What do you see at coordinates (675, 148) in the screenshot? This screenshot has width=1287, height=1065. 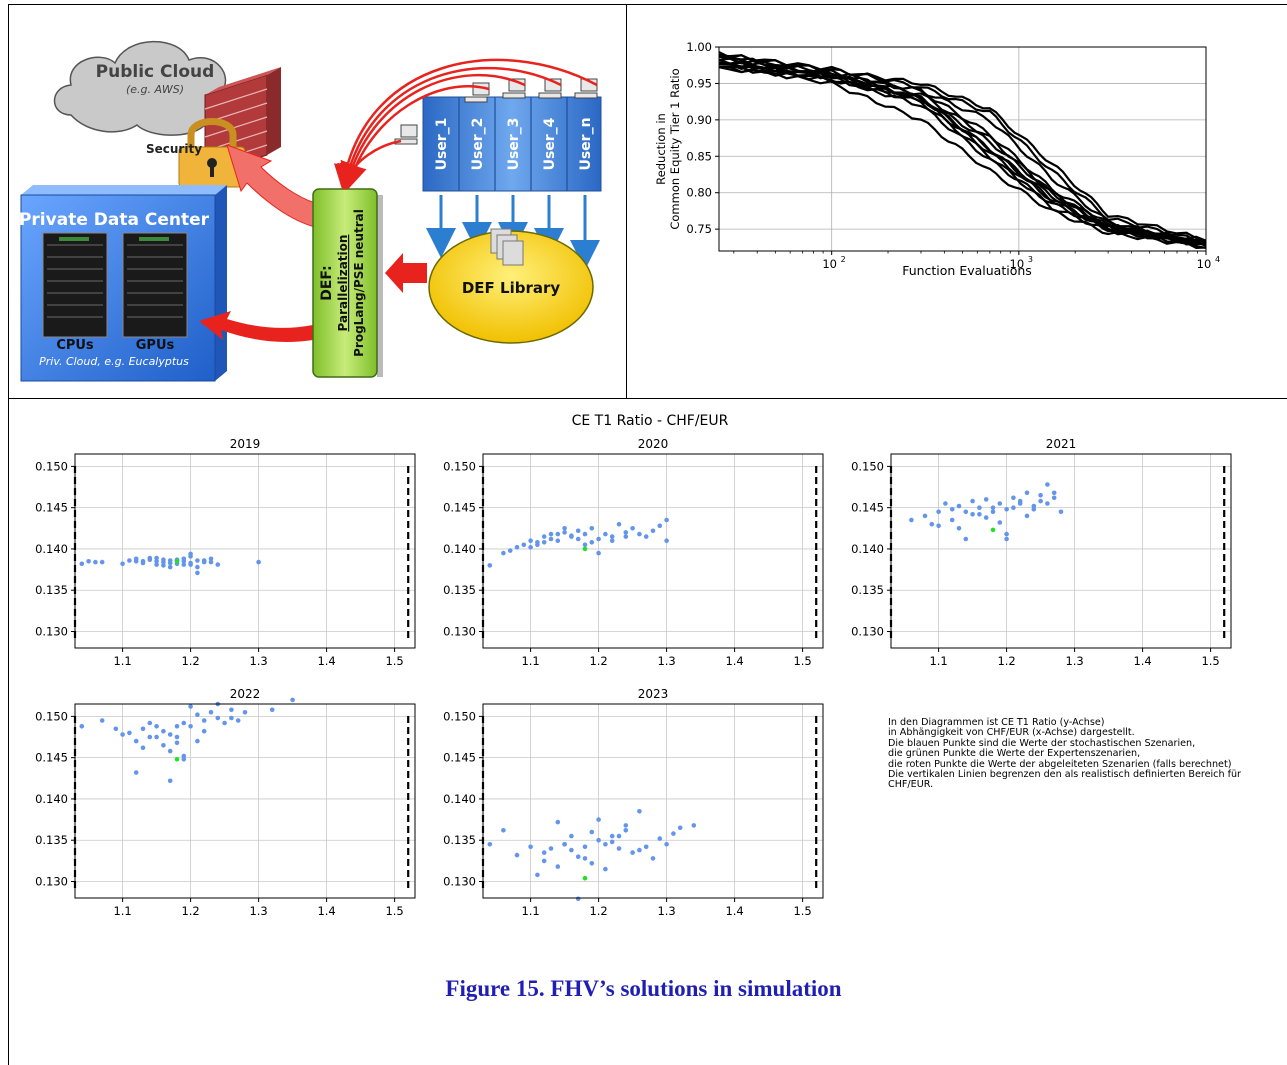 I see `convergence-ylabel-line2: Common Equity Tier 1 Ratio` at bounding box center [675, 148].